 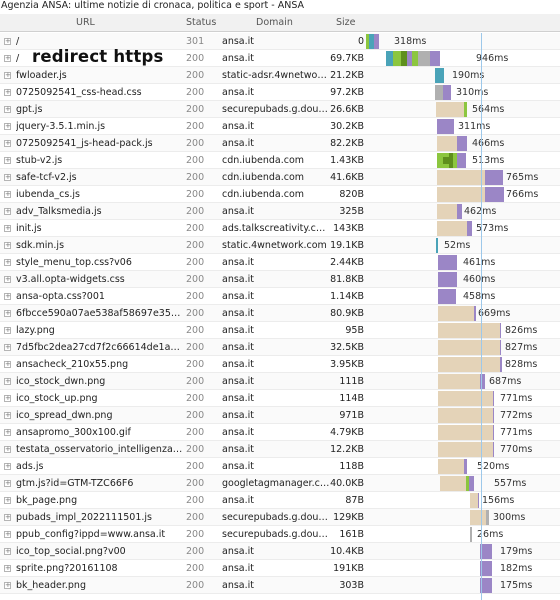 I want to click on column-header-domain: Domain, so click(x=274, y=22).